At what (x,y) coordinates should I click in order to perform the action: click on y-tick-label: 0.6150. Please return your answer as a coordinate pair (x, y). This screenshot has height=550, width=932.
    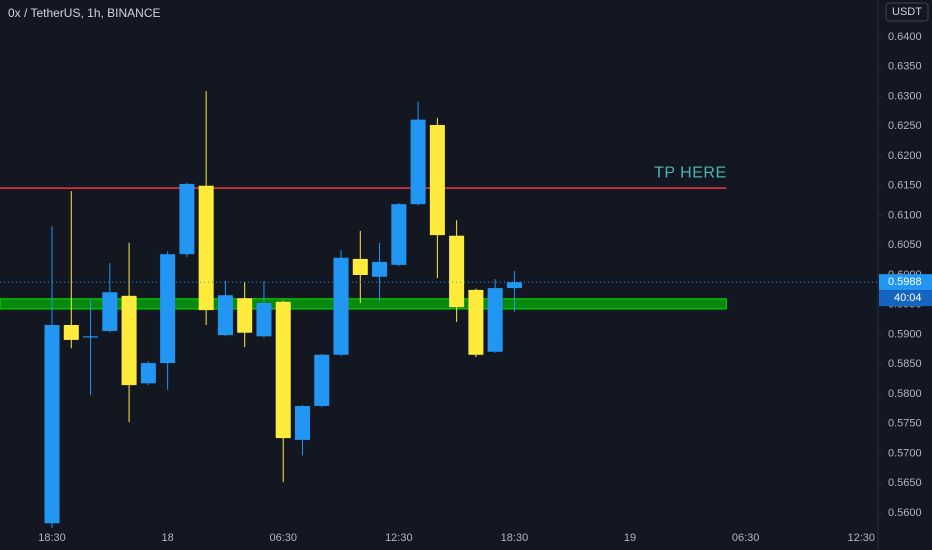
    Looking at the image, I should click on (905, 186).